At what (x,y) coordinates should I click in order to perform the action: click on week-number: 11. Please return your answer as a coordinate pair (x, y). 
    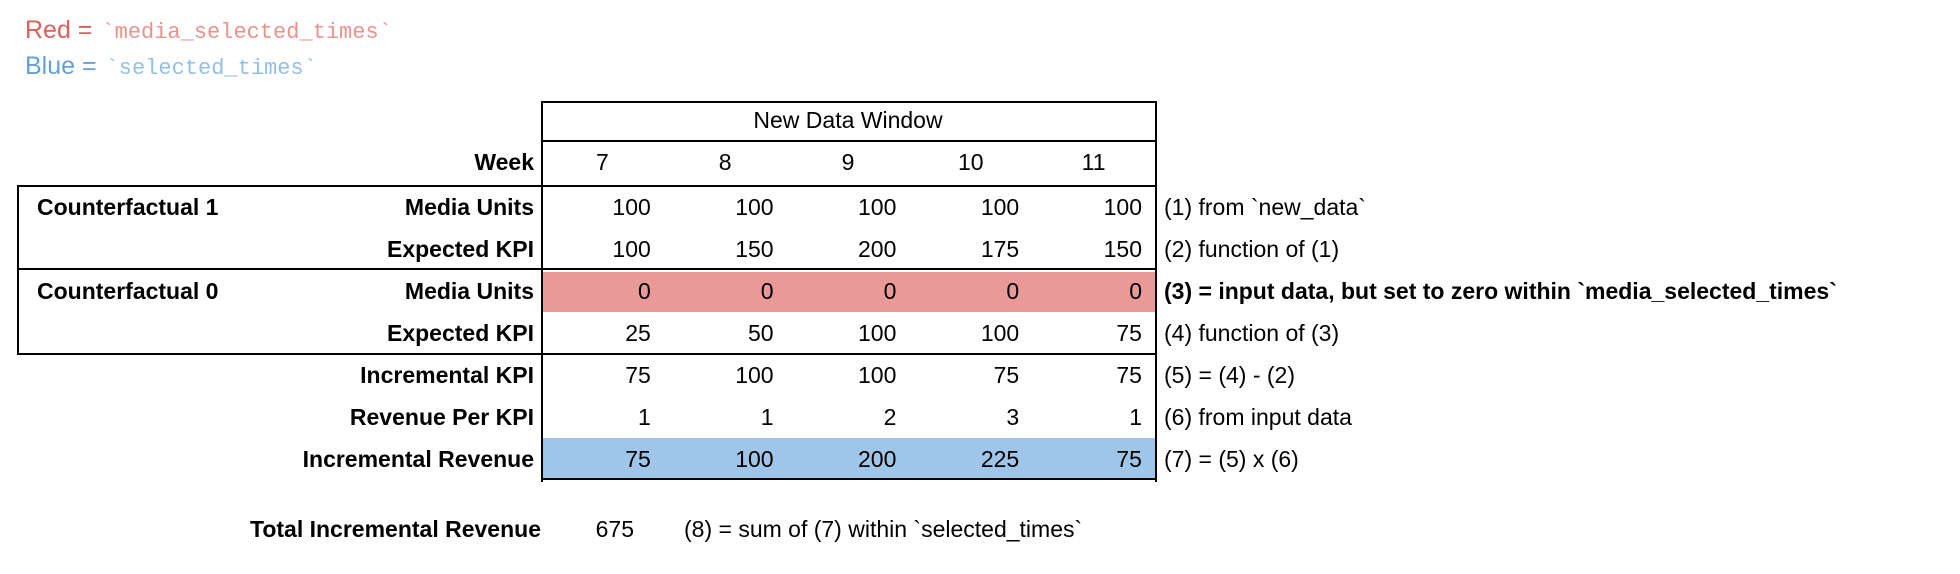
    Looking at the image, I should click on (1093, 162).